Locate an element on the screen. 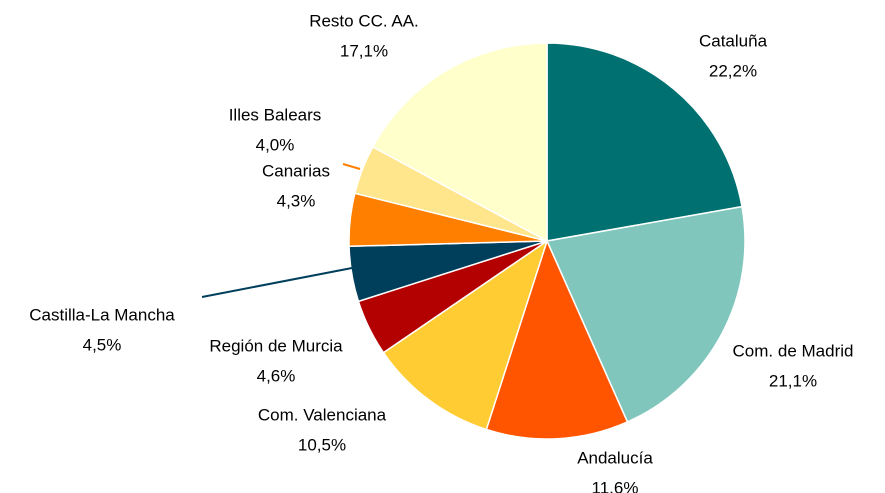 The image size is (885, 493). slice-value-label: 4,0% is located at coordinates (275, 144).